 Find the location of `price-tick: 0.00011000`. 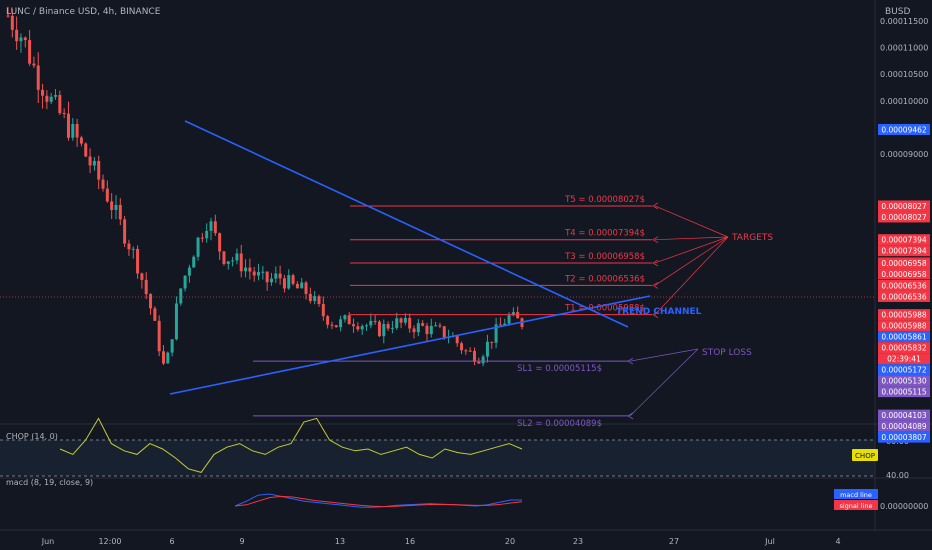

price-tick: 0.00011000 is located at coordinates (904, 48).